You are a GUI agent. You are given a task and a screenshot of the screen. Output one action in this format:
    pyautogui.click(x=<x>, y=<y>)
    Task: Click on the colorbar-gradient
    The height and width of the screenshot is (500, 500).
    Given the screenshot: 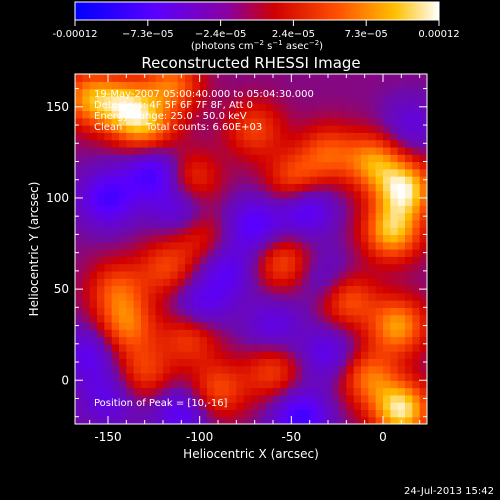 What is the action you would take?
    pyautogui.click(x=257, y=11)
    